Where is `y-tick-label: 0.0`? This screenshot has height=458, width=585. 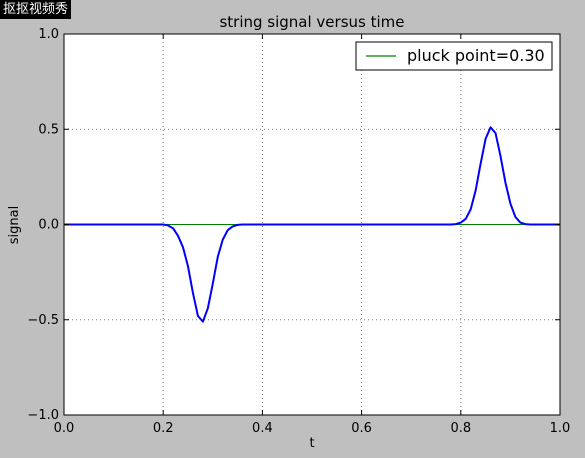
y-tick-label: 0.0 is located at coordinates (48, 225).